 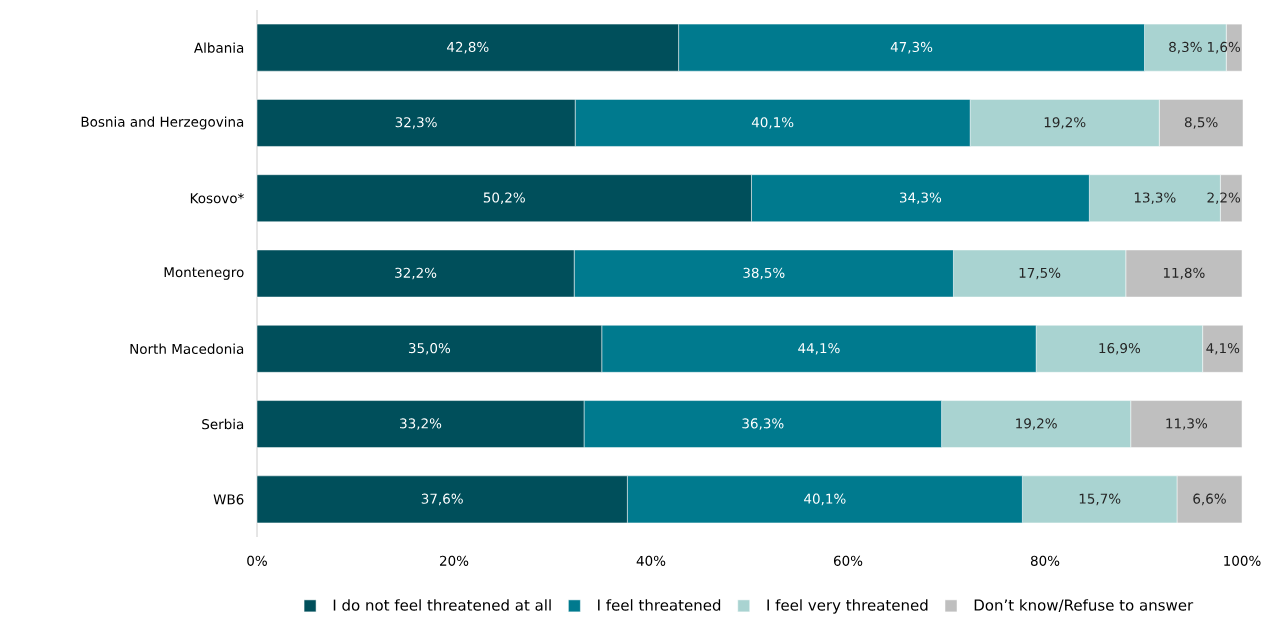 I want to click on data-label: 44,1%, so click(x=819, y=348).